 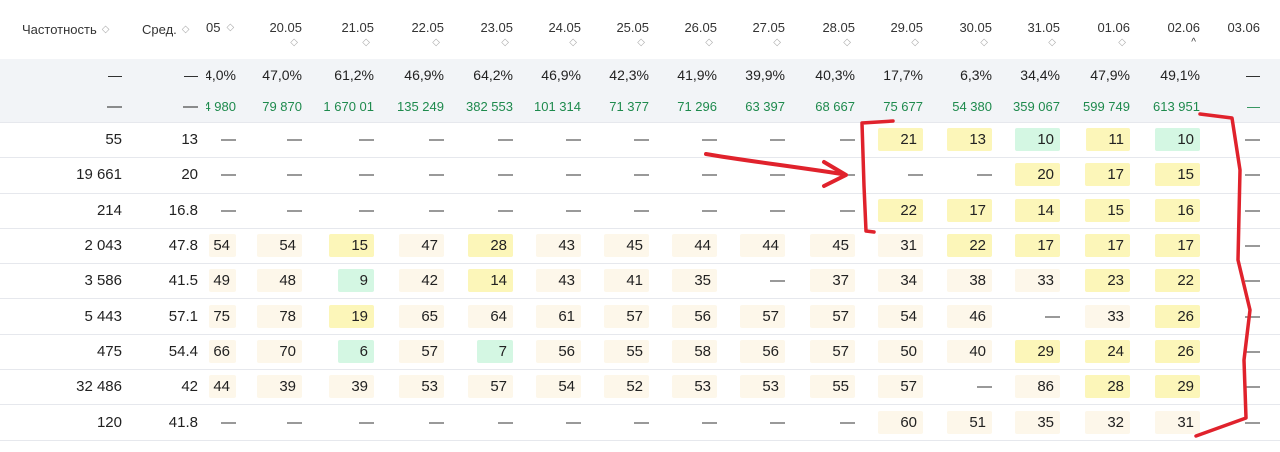 What do you see at coordinates (1037, 246) in the screenshot?
I see `position-value: 17` at bounding box center [1037, 246].